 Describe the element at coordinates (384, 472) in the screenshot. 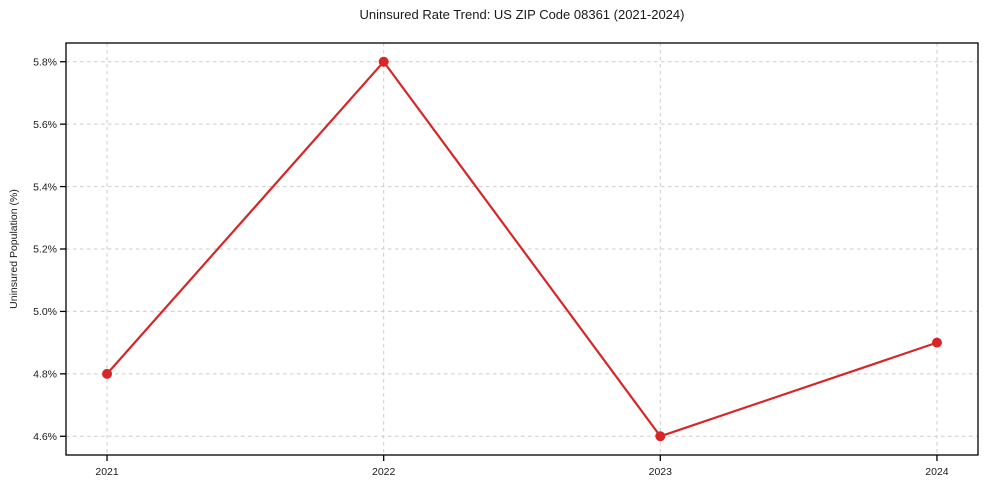

I see `x-tick-label: 2022` at that location.